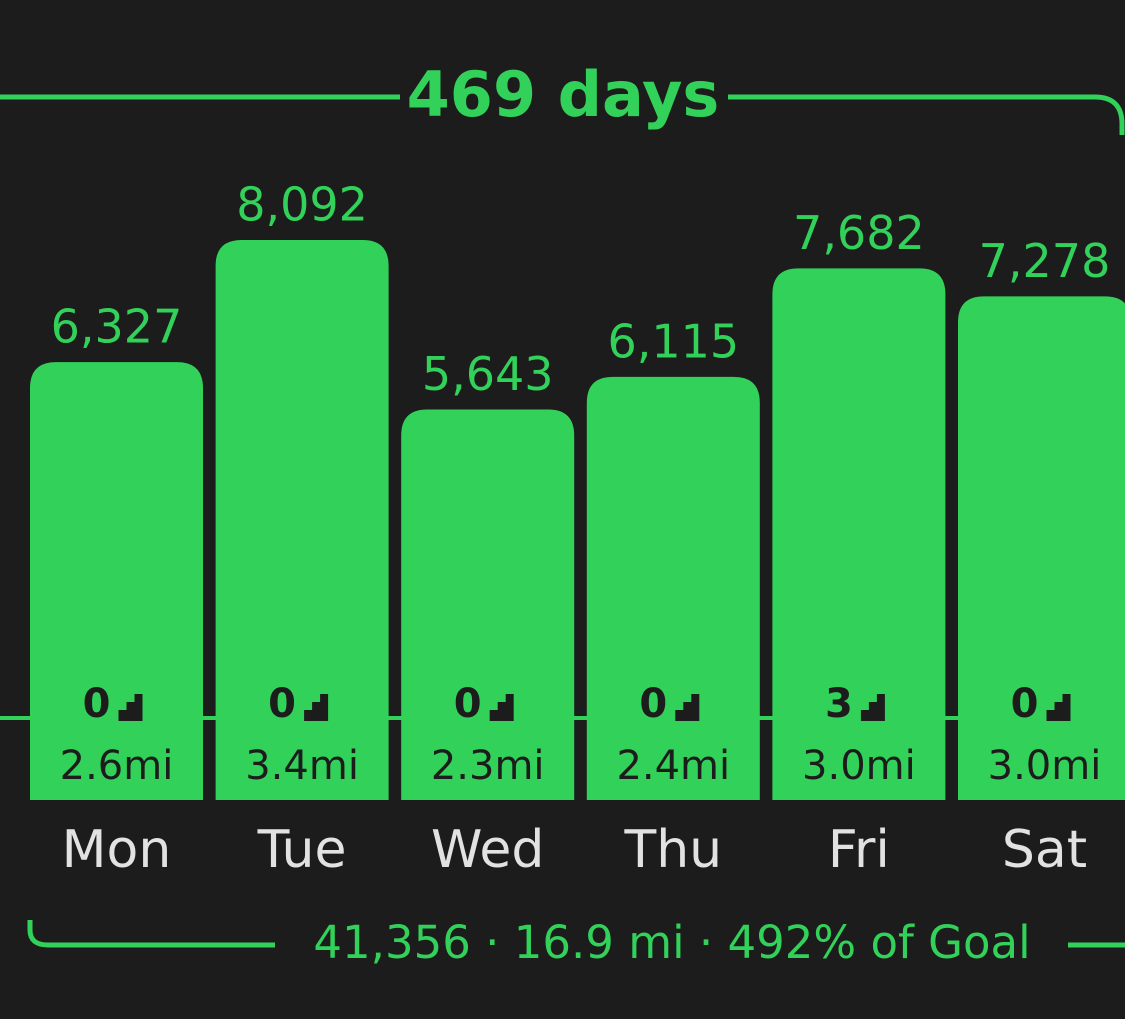 The image size is (1125, 1019). What do you see at coordinates (673, 341) in the screenshot?
I see `value-label: 6,115` at bounding box center [673, 341].